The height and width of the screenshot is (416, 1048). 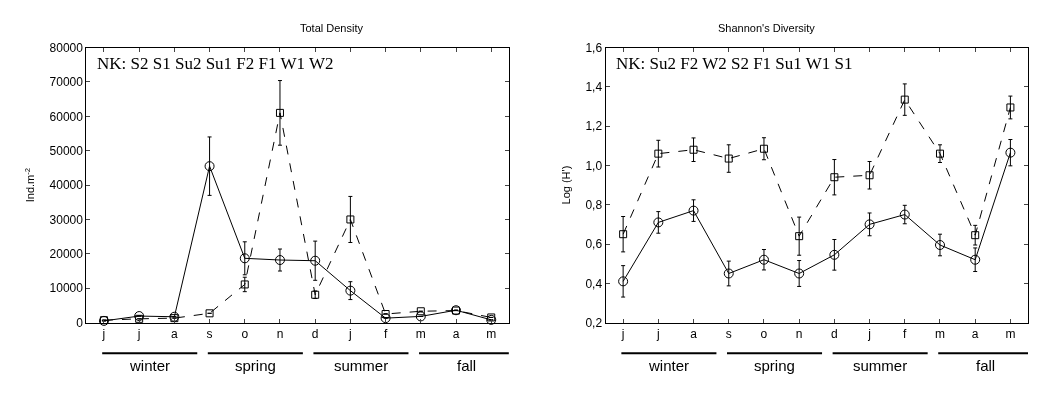 What do you see at coordinates (66, 47) in the screenshot?
I see `y-tick-label: 80000` at bounding box center [66, 47].